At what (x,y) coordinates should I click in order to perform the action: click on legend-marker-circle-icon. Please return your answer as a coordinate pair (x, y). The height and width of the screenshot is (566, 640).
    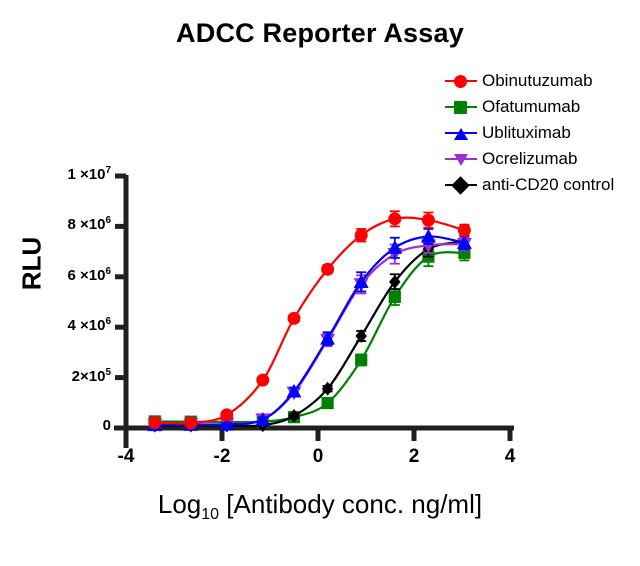
    Looking at the image, I should click on (460, 81).